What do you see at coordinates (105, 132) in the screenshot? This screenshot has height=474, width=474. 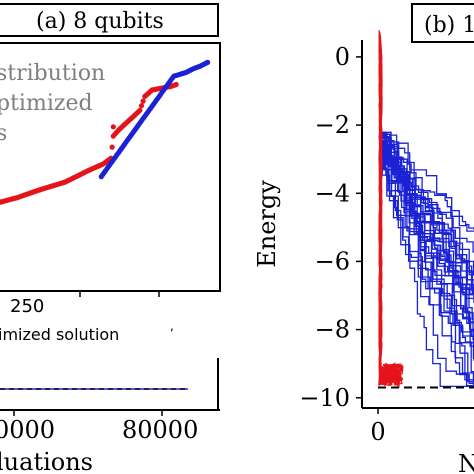 I see `inset-scatter-points` at bounding box center [105, 132].